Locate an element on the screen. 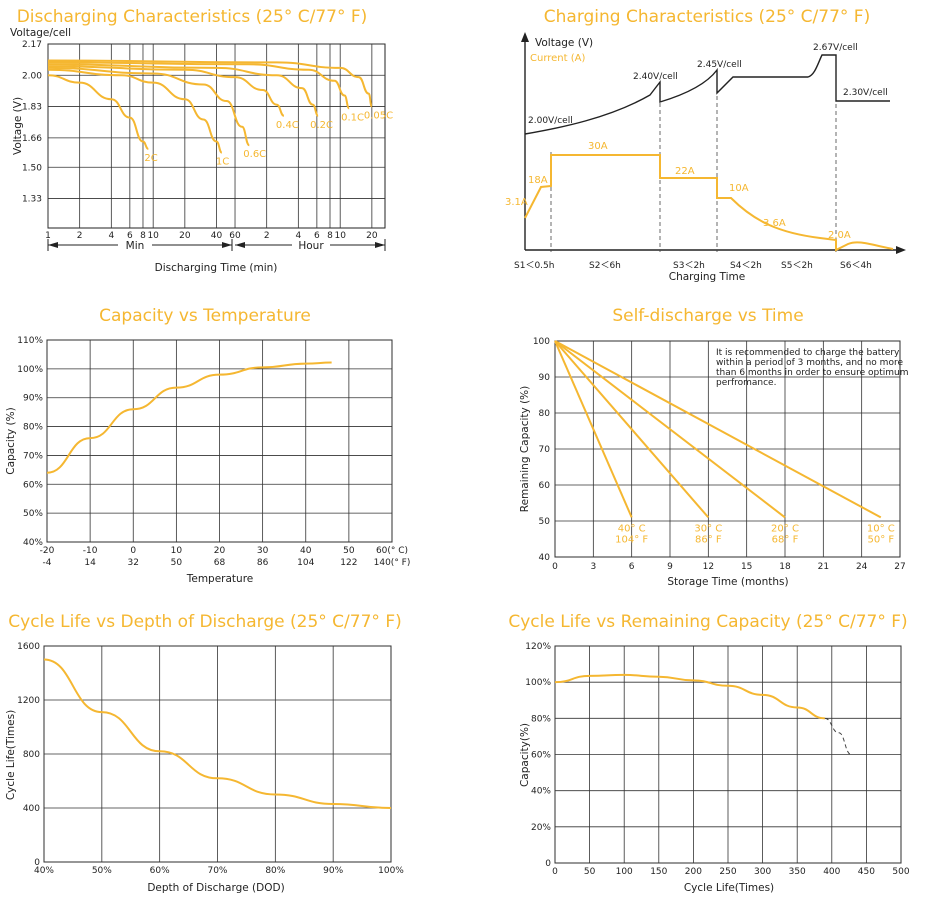  x-tick-label-celsius: 0 is located at coordinates (133, 551).